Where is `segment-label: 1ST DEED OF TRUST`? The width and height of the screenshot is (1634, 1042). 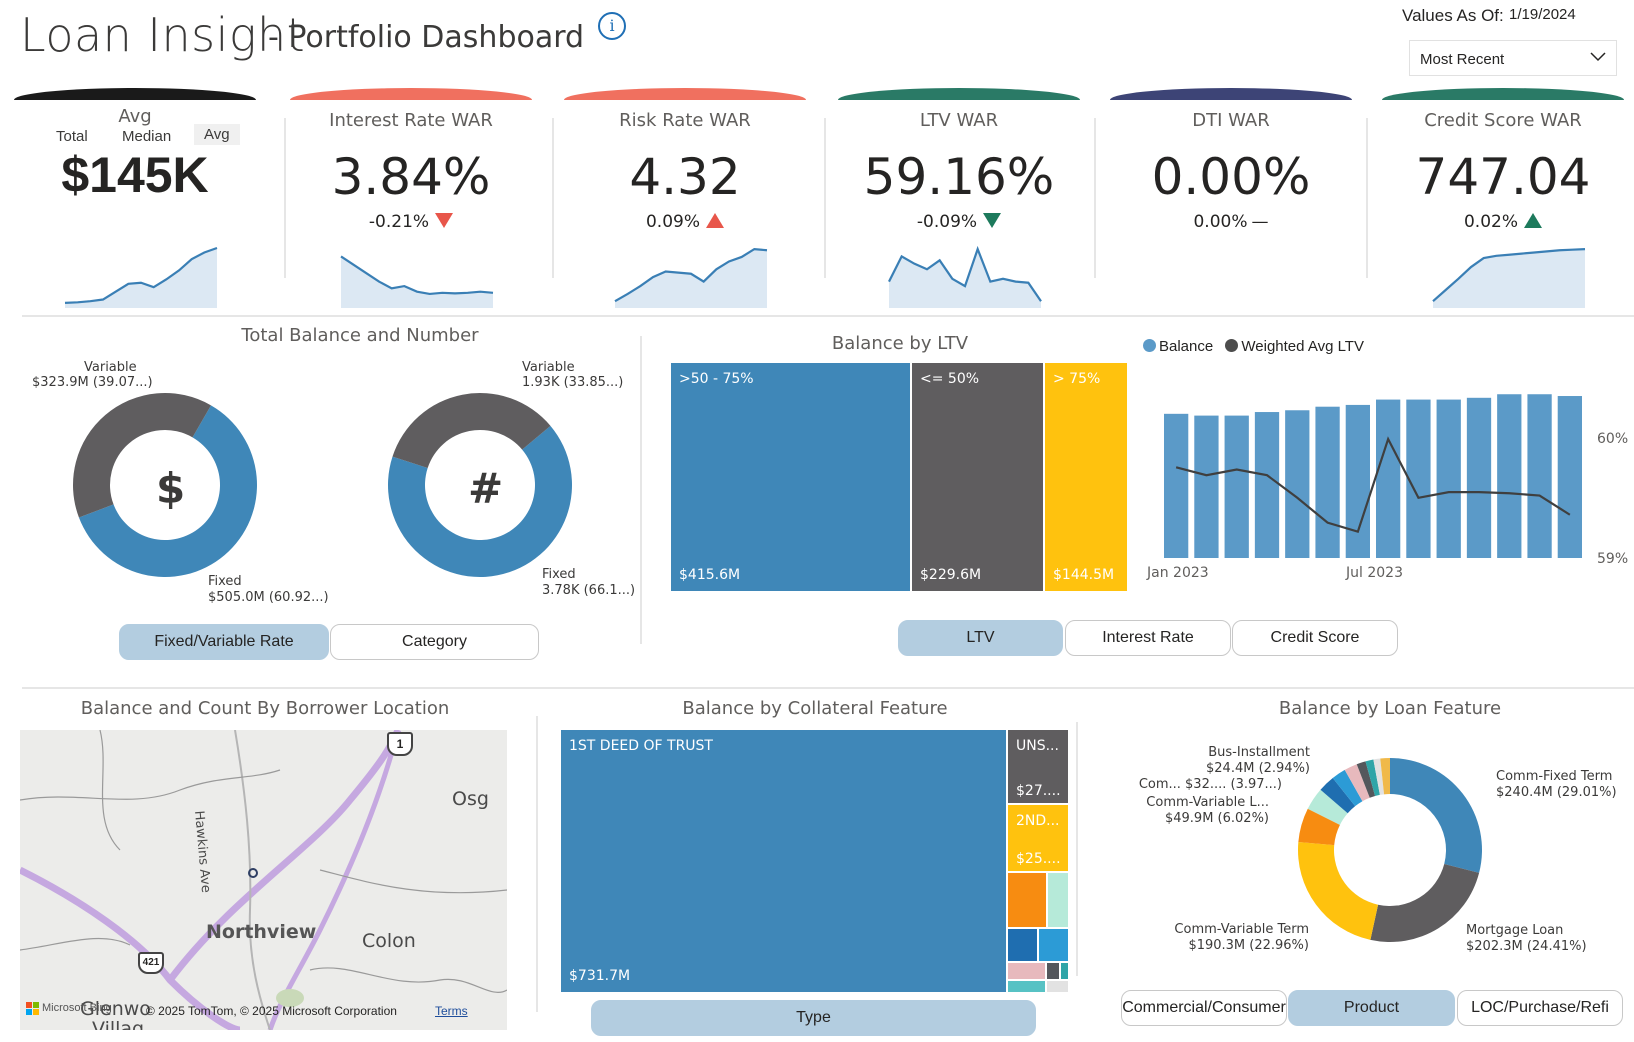
segment-label: 1ST DEED OF TRUST is located at coordinates (641, 746).